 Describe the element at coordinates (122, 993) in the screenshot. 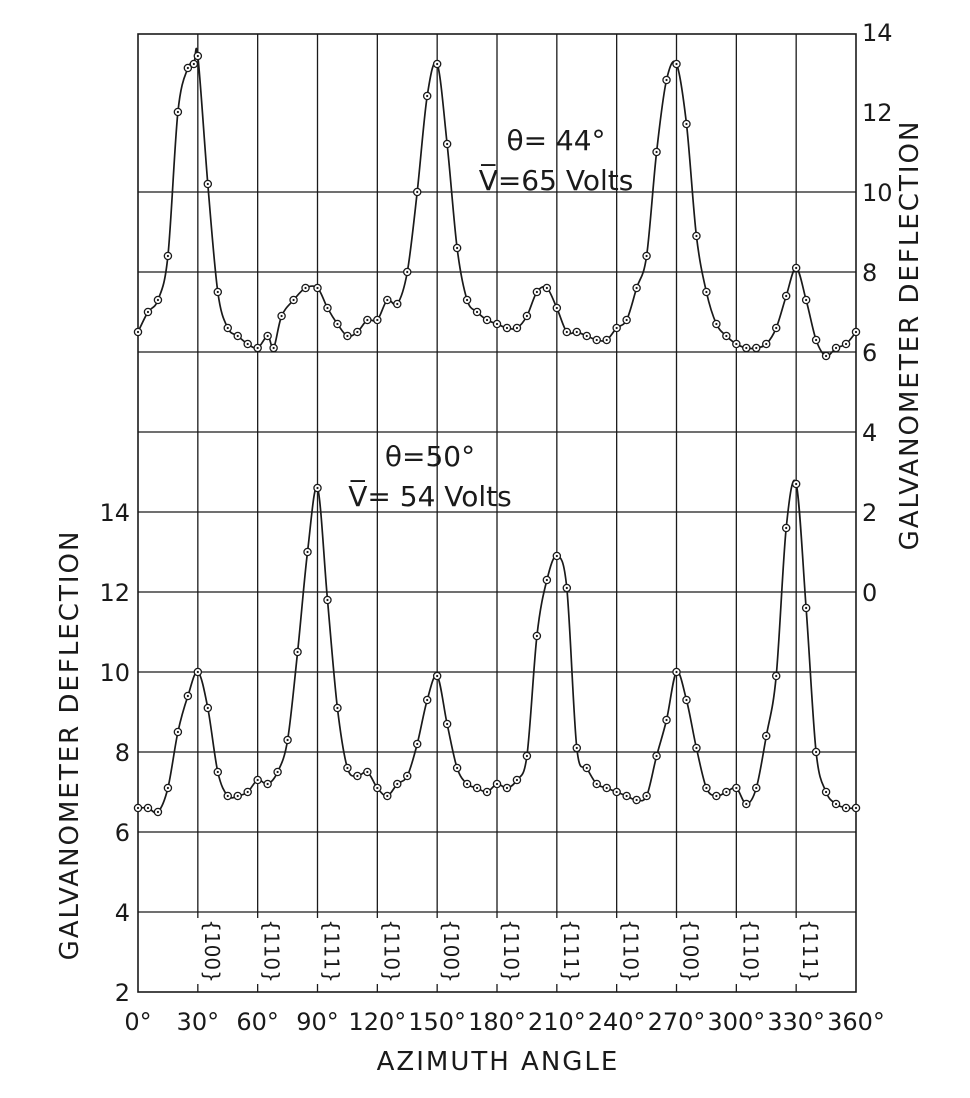

I see `left-y-tick-label: 2` at that location.